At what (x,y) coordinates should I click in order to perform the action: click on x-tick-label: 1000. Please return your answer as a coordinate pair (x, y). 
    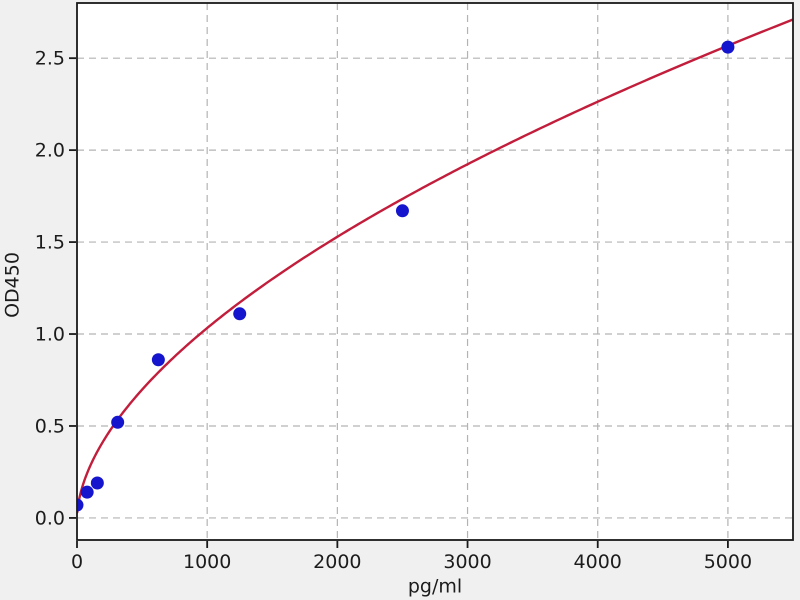
    Looking at the image, I should click on (207, 562).